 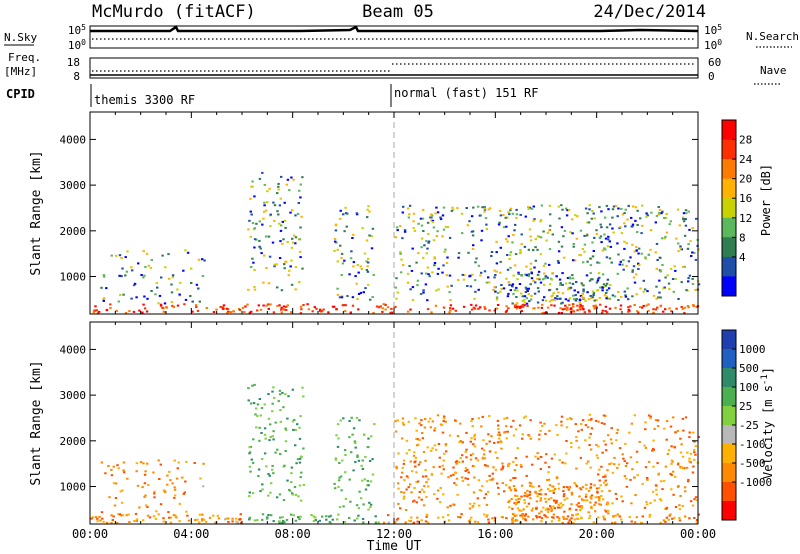 I want to click on velocity-colorbar-swatch, so click(x=729, y=359).